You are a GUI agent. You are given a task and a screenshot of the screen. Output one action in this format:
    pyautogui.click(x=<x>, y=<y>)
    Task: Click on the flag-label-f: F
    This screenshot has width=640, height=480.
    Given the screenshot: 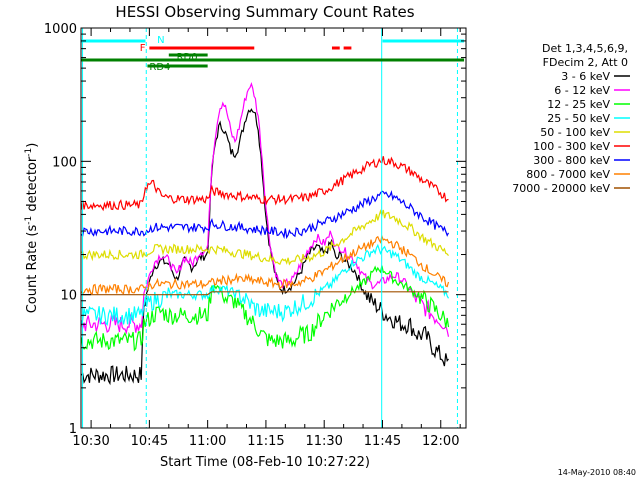 What is the action you would take?
    pyautogui.click(x=143, y=48)
    